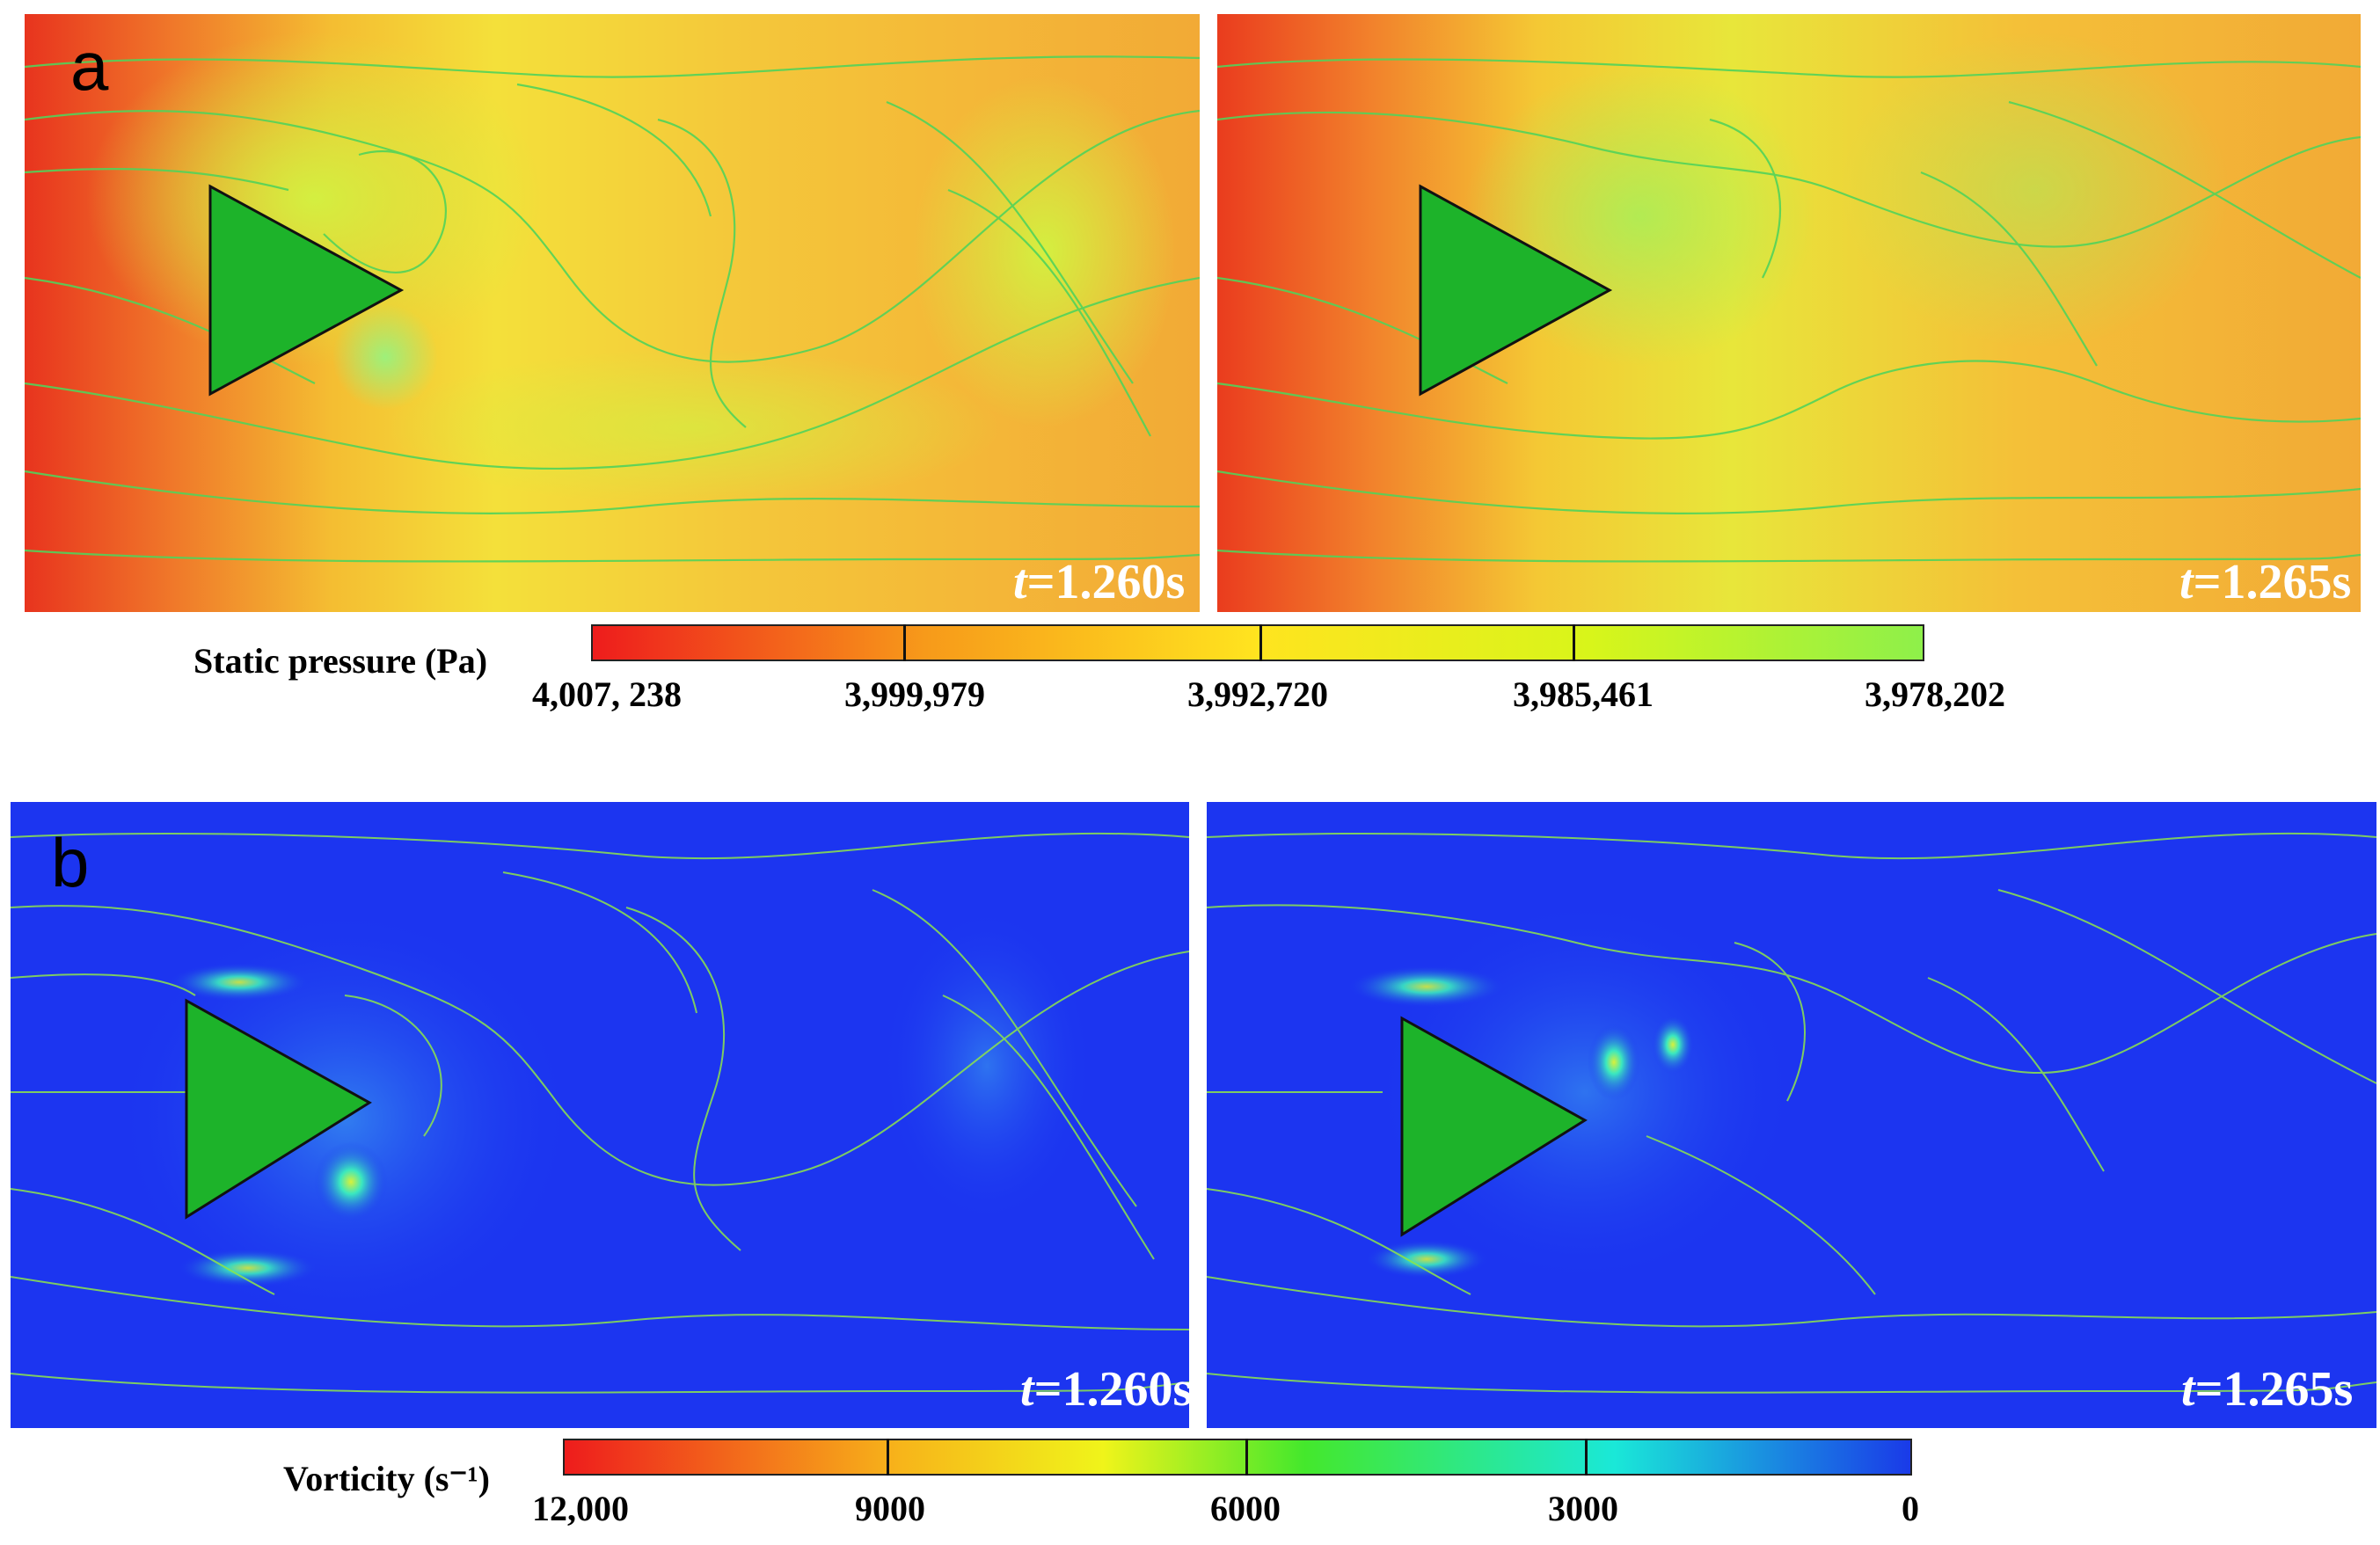 The height and width of the screenshot is (1545, 2380). Describe the element at coordinates (890, 1508) in the screenshot. I see `colorbar-b-tick: 9000` at that location.